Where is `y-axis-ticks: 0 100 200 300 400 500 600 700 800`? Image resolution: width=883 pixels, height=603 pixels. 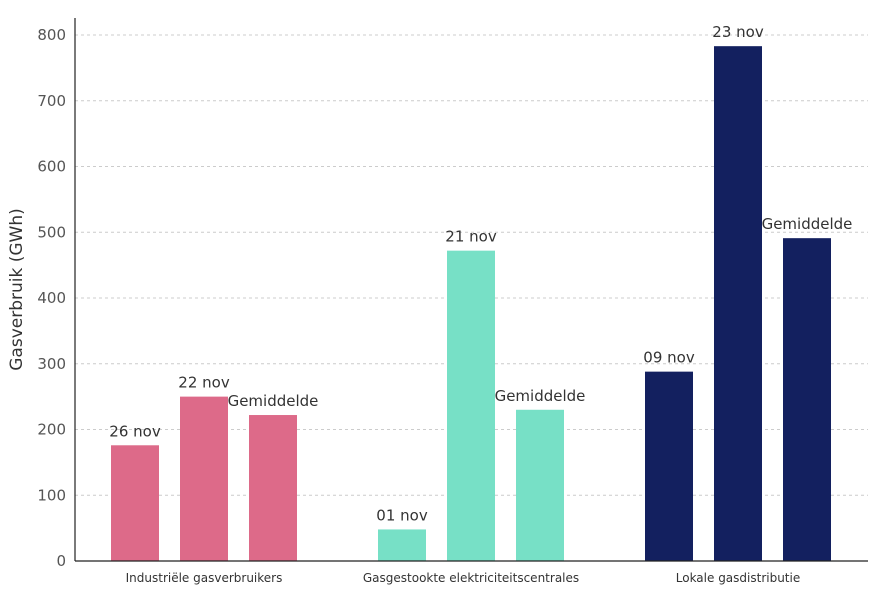
y-axis-ticks: 0 100 200 300 400 500 600 700 800 is located at coordinates (51, 298).